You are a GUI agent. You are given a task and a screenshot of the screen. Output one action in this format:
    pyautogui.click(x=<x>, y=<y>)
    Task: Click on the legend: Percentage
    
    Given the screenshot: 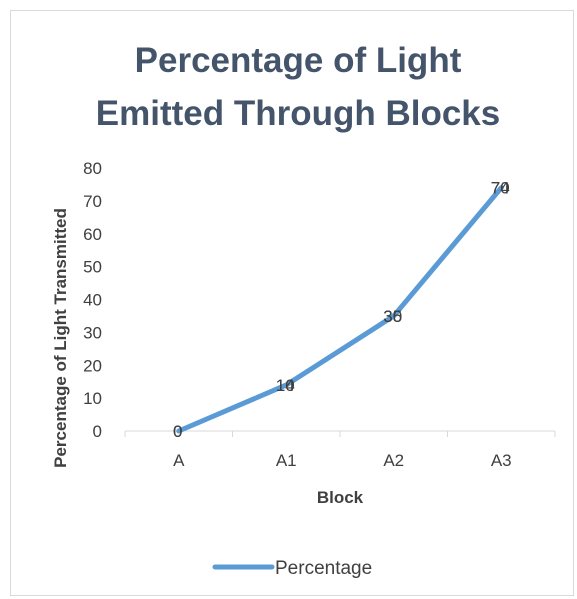 What is the action you would take?
    pyautogui.click(x=292, y=568)
    